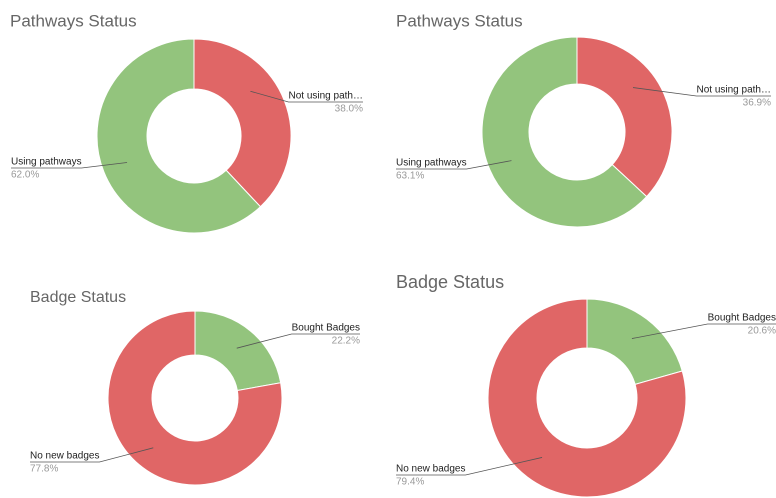  I want to click on slice-value: 77.8%, so click(44, 469).